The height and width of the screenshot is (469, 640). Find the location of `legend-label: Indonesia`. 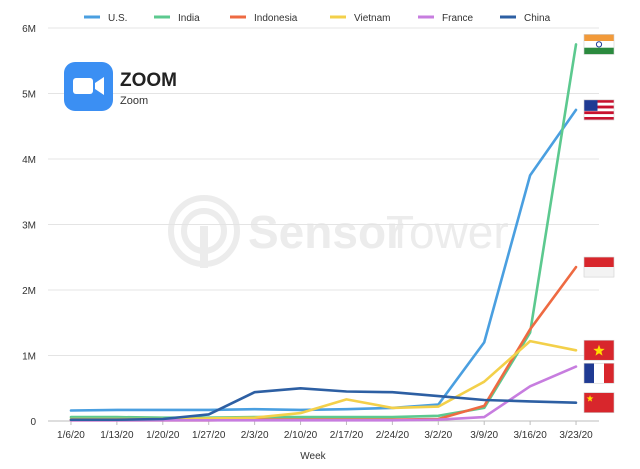

legend-label: Indonesia is located at coordinates (276, 18).